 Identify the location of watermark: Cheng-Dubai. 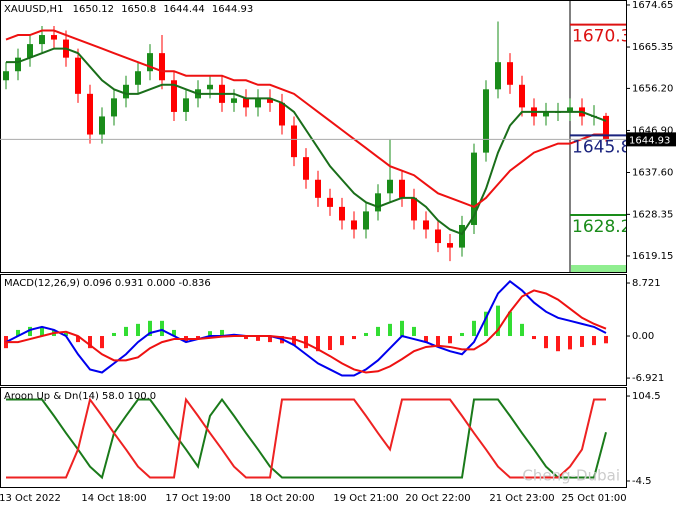
(571, 476).